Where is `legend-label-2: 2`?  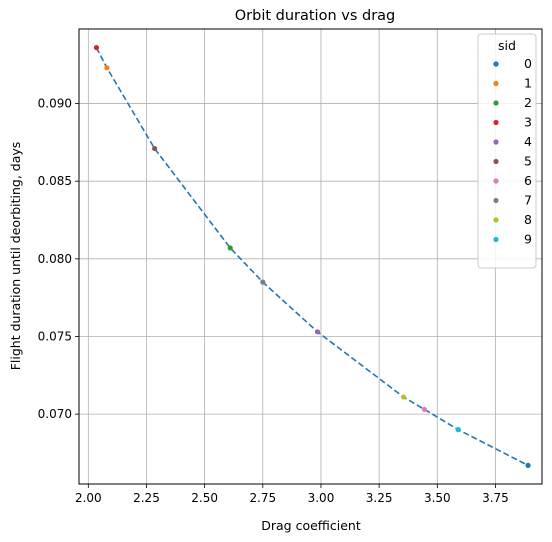 legend-label-2: 2 is located at coordinates (528, 102).